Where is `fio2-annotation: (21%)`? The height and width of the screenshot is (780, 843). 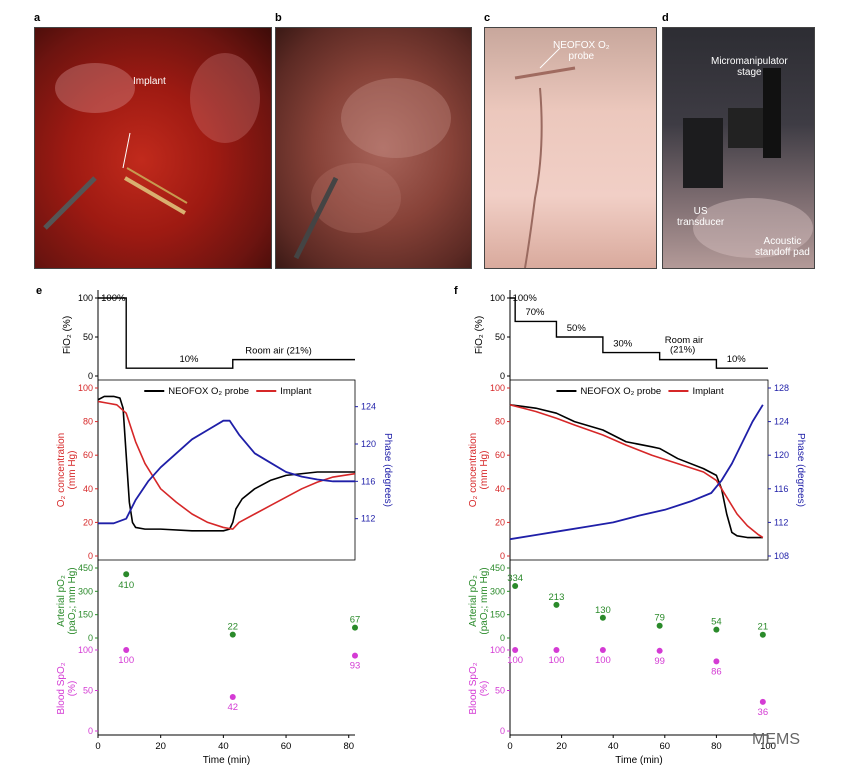 fio2-annotation: (21%) is located at coordinates (682, 350).